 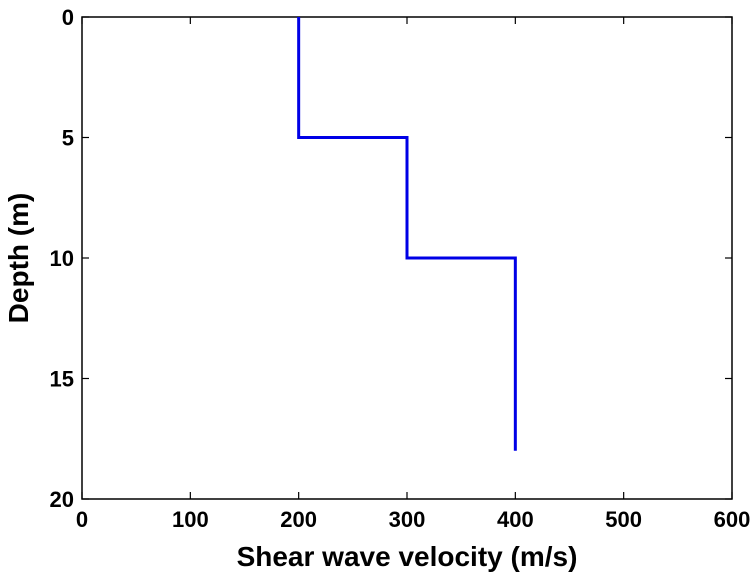 I want to click on x-tick-label: 600, so click(x=732, y=519).